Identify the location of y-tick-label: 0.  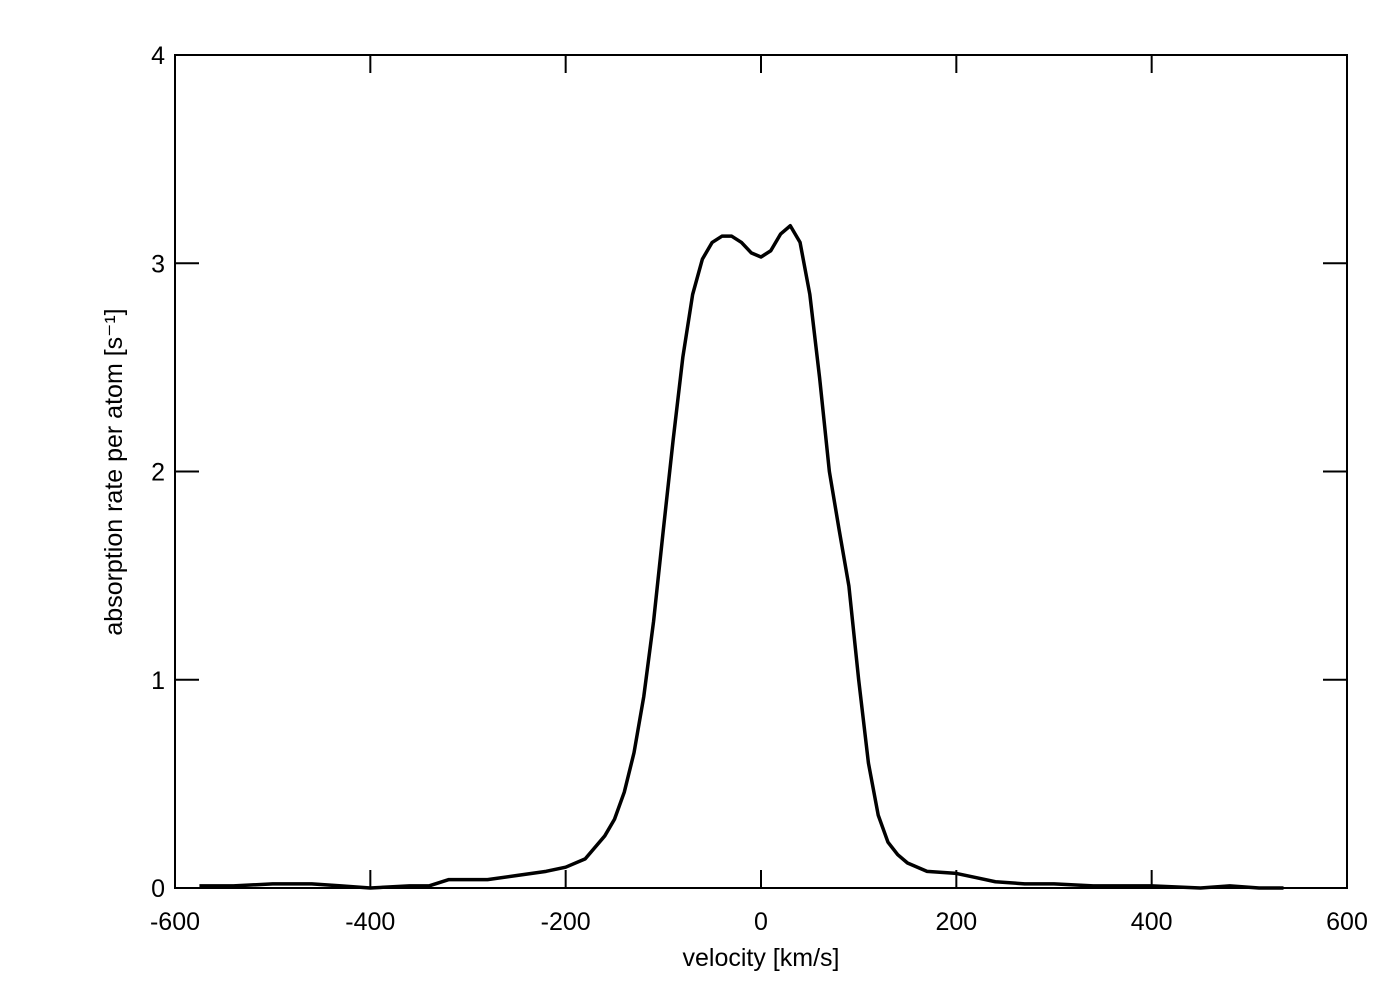
(158, 889).